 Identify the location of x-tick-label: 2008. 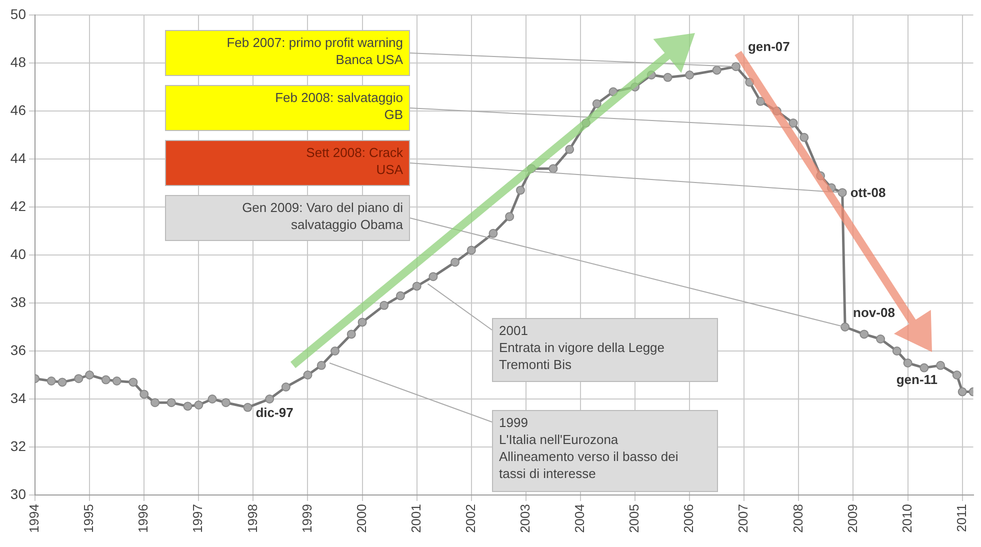
(798, 518).